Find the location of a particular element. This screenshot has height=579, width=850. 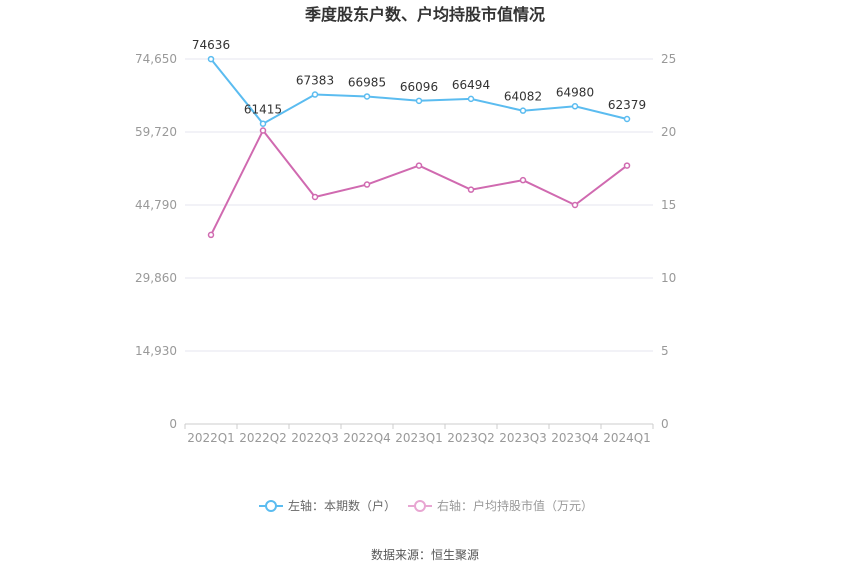

x-tick-label: 2022Q3 is located at coordinates (315, 438).